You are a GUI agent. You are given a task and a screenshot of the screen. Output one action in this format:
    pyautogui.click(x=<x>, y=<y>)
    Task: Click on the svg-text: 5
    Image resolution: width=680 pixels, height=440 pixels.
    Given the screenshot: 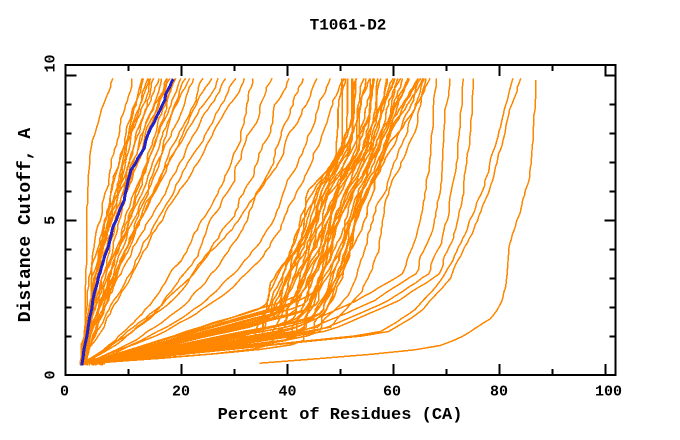 What is the action you would take?
    pyautogui.click(x=51, y=220)
    